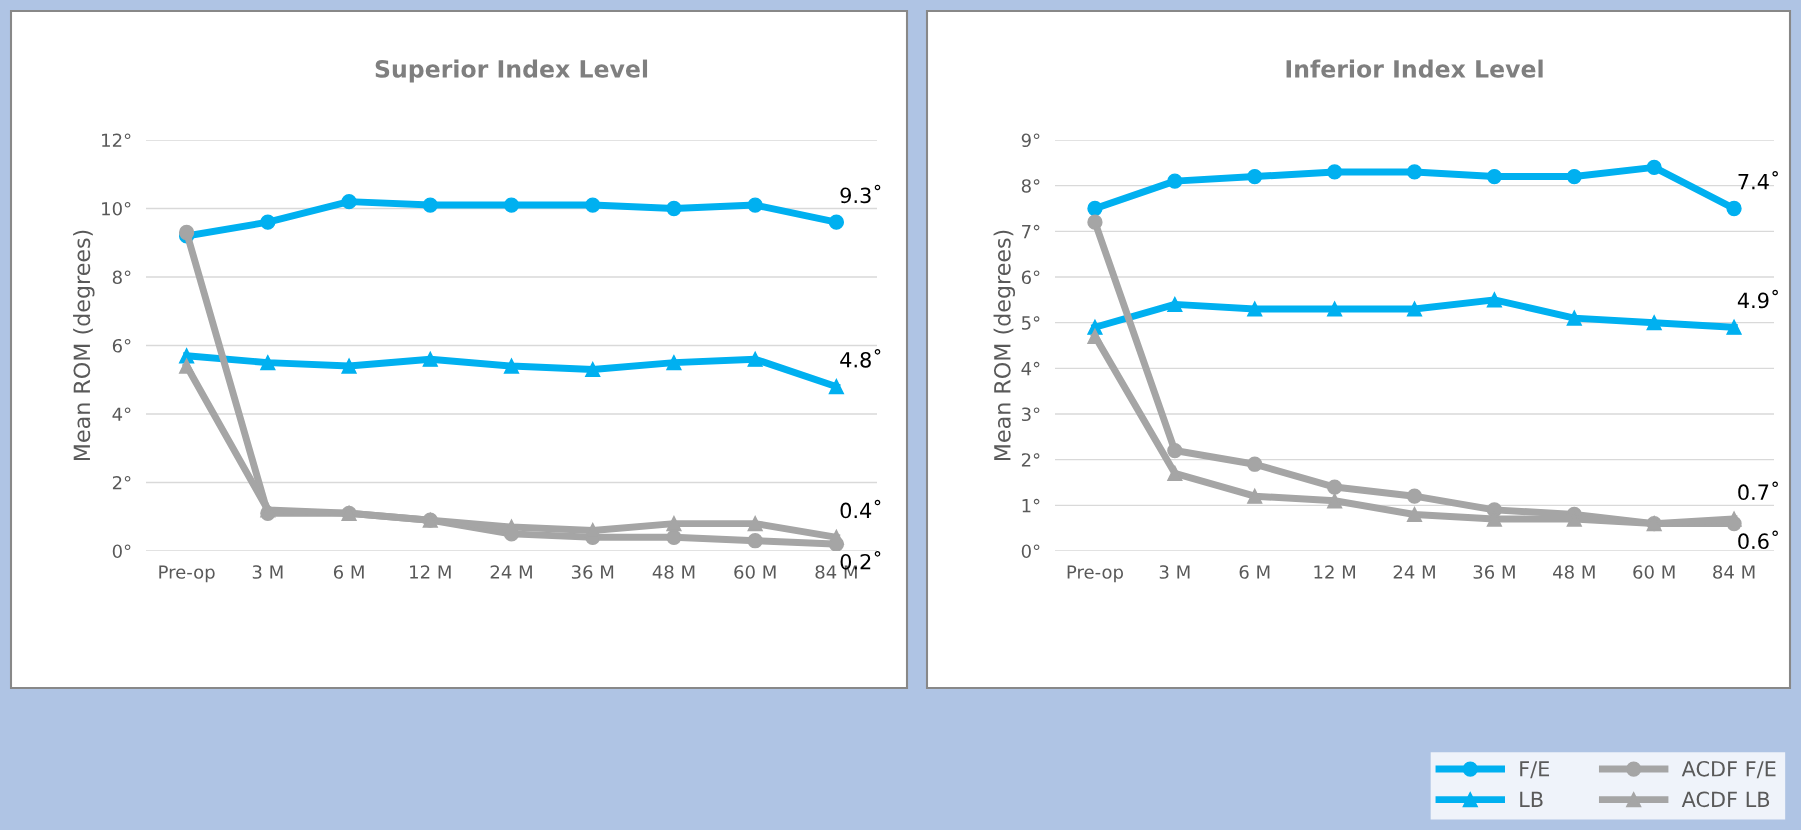 This screenshot has height=830, width=1801. What do you see at coordinates (511, 71) in the screenshot?
I see `chart-title: Superior Index Level` at bounding box center [511, 71].